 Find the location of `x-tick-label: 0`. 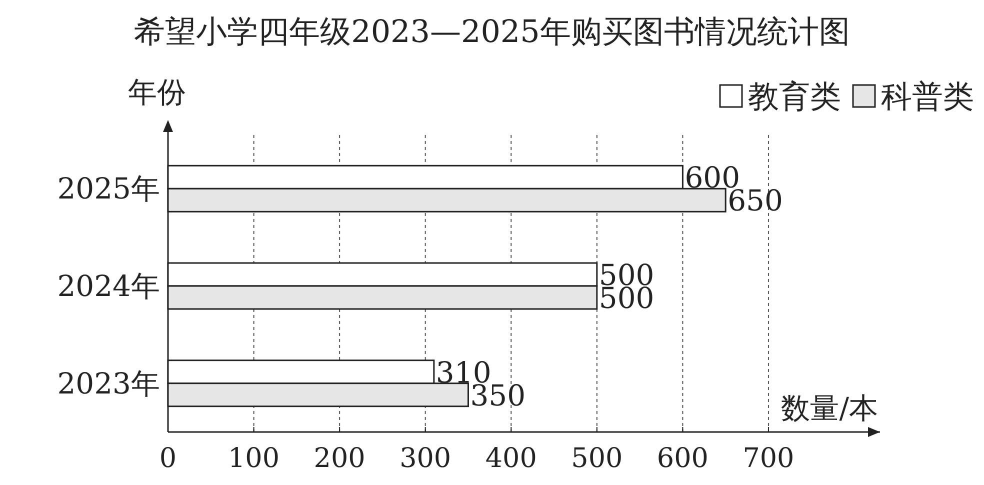

x-tick-label: 0 is located at coordinates (168, 458).